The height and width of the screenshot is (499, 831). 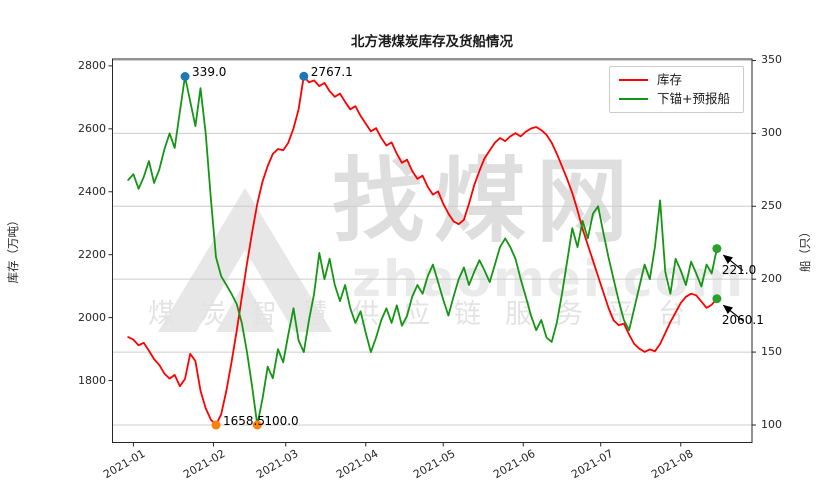 I want to click on annotation-label: 339.0, so click(x=209, y=72).